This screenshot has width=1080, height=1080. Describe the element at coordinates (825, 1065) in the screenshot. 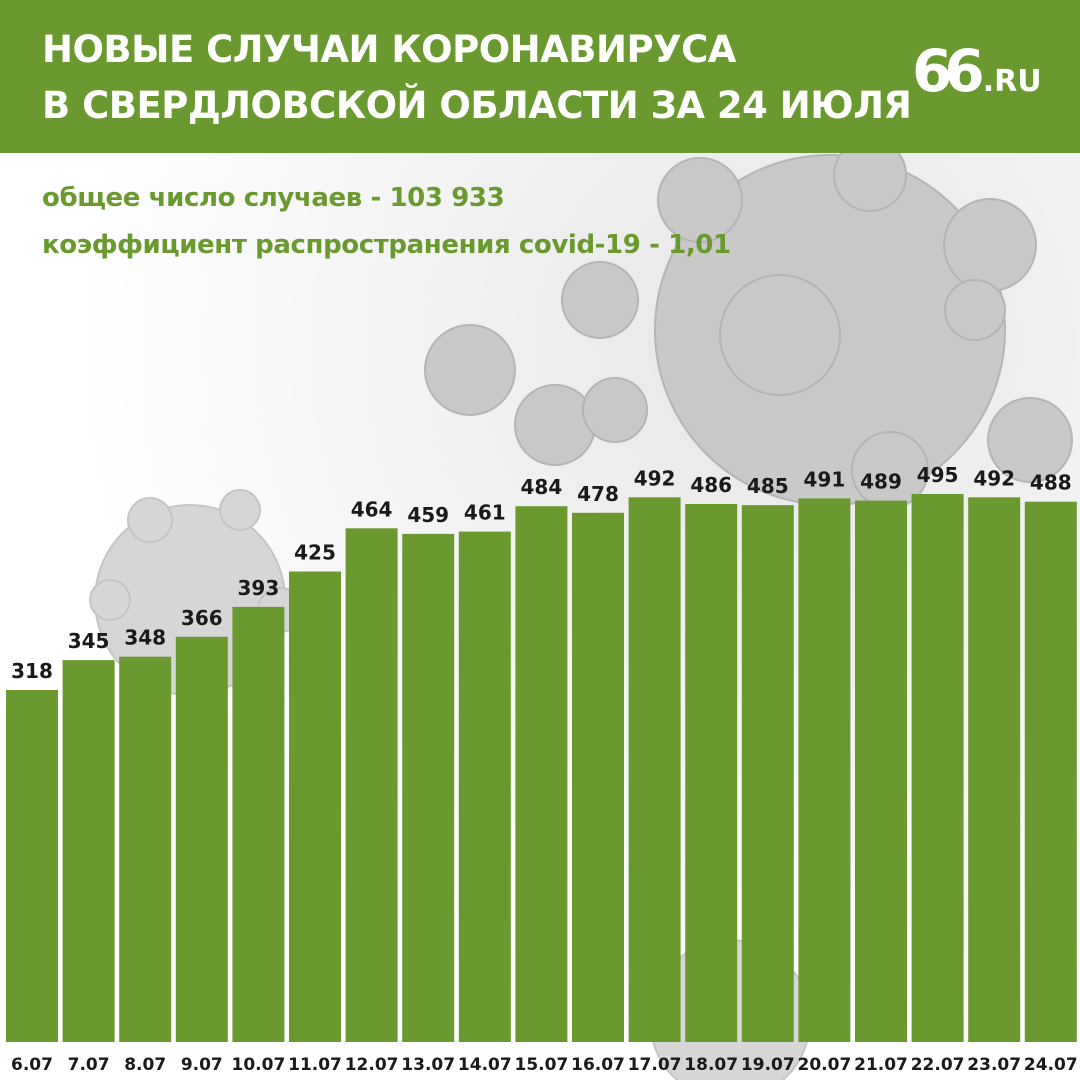

I see `x-tick-20.07: 20.07` at that location.